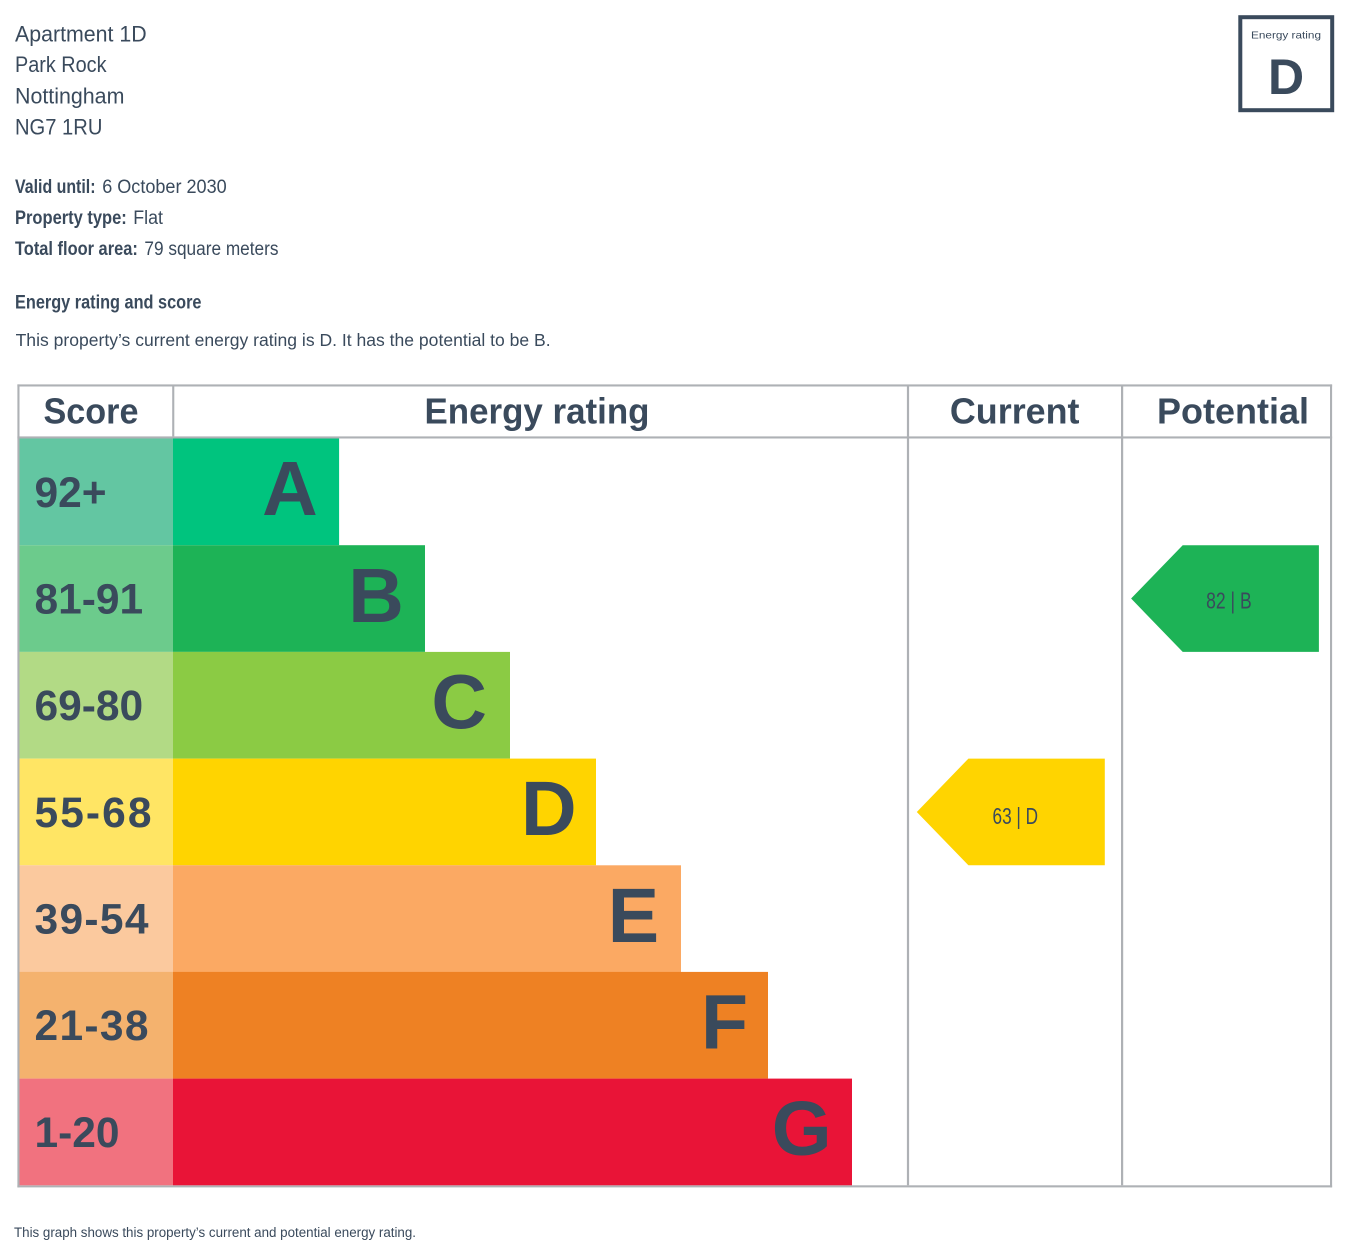  What do you see at coordinates (69, 95) in the screenshot?
I see `svg-text: Nottingham` at bounding box center [69, 95].